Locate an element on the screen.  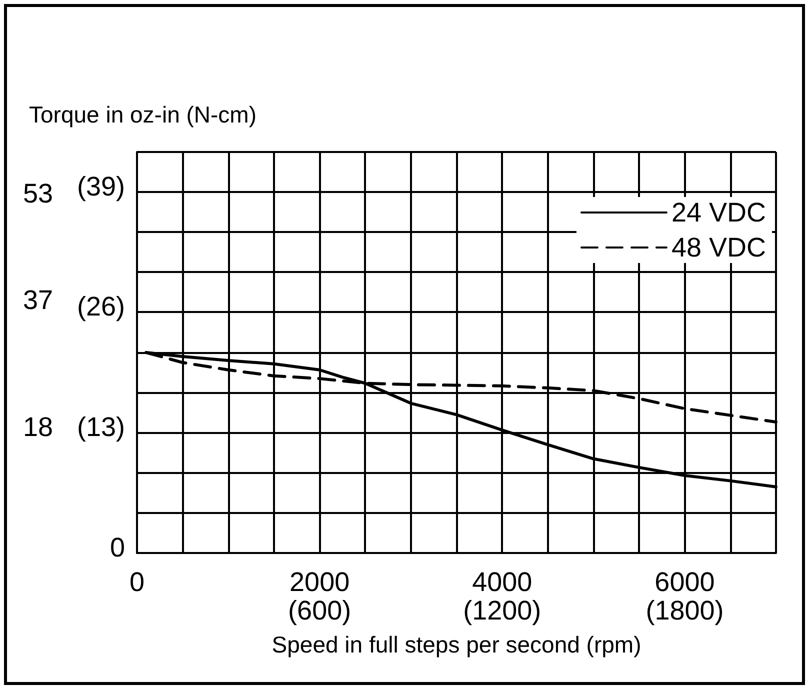
y-tick-label: (13) is located at coordinates (100, 427).